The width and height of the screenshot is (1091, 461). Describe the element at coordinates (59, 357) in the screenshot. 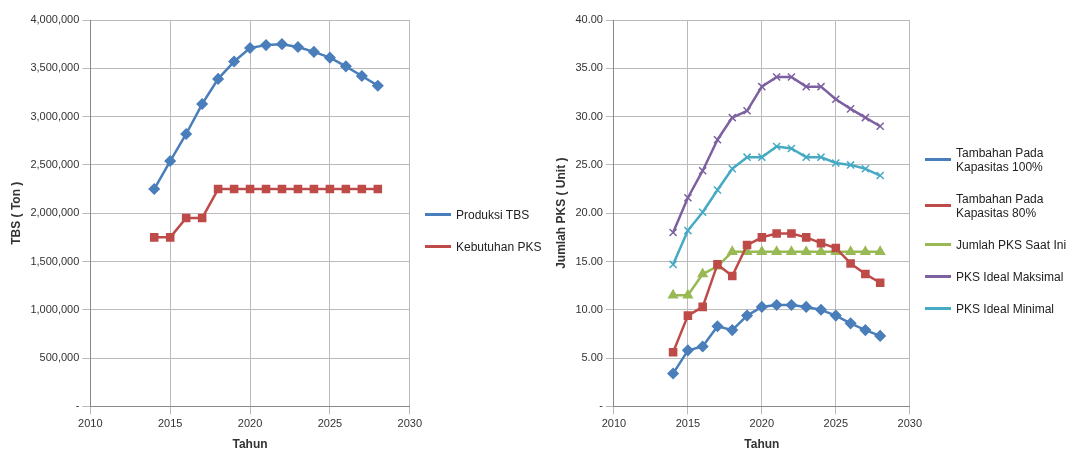

I see `y-tick-label: 500,000` at that location.